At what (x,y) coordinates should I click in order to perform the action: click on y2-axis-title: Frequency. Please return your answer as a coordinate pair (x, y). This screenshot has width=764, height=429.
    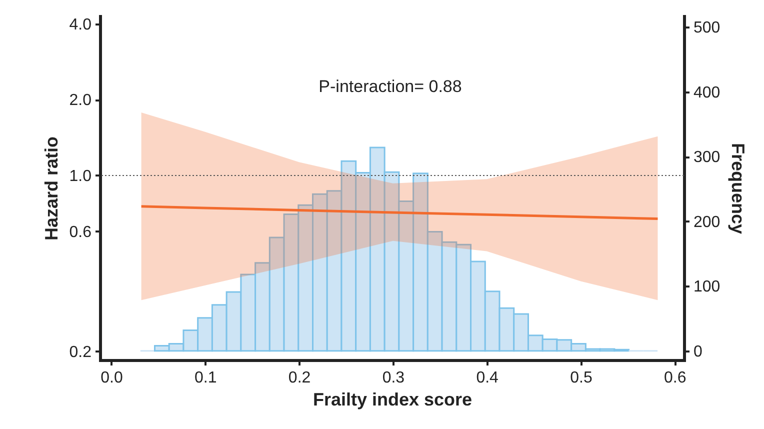
    Looking at the image, I should click on (738, 188).